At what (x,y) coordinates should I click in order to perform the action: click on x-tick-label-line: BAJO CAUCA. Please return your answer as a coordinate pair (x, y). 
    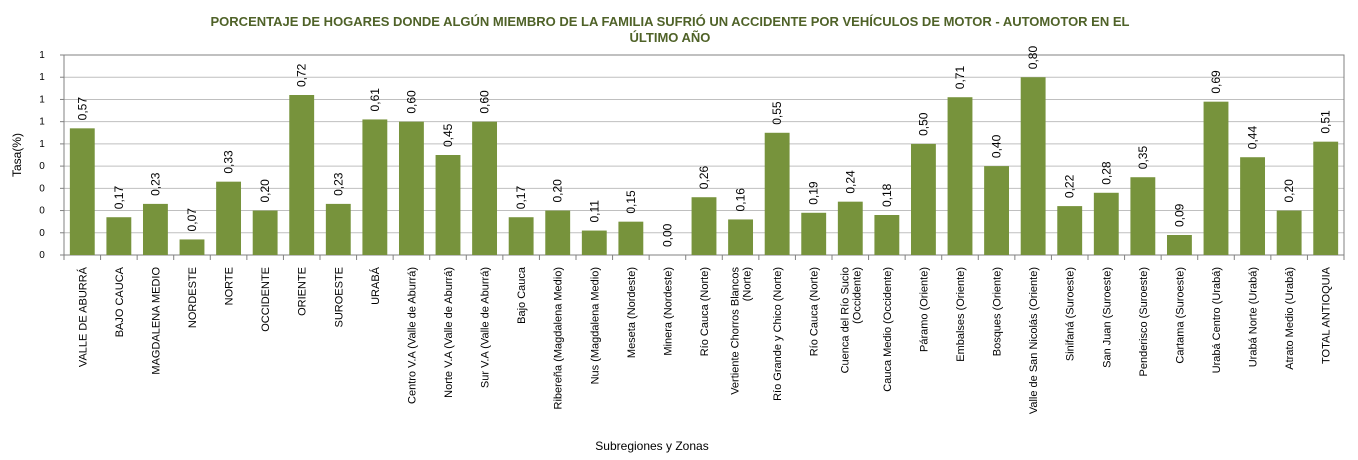
    Looking at the image, I should click on (120, 301).